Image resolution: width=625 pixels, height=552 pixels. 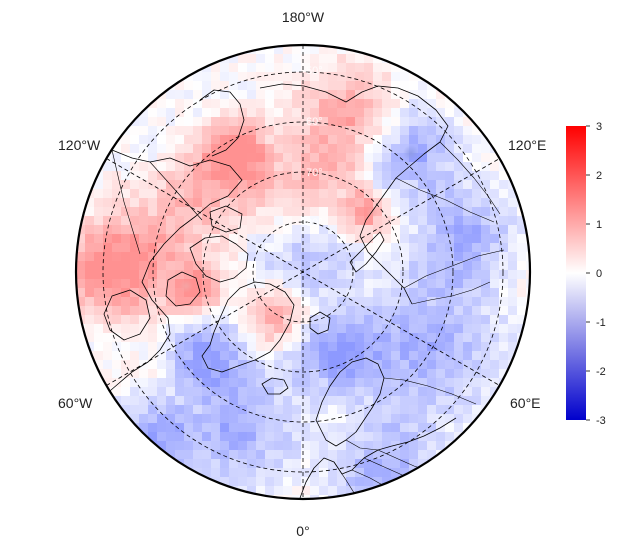 I want to click on colorbar-tick-label: -3, so click(x=601, y=421).